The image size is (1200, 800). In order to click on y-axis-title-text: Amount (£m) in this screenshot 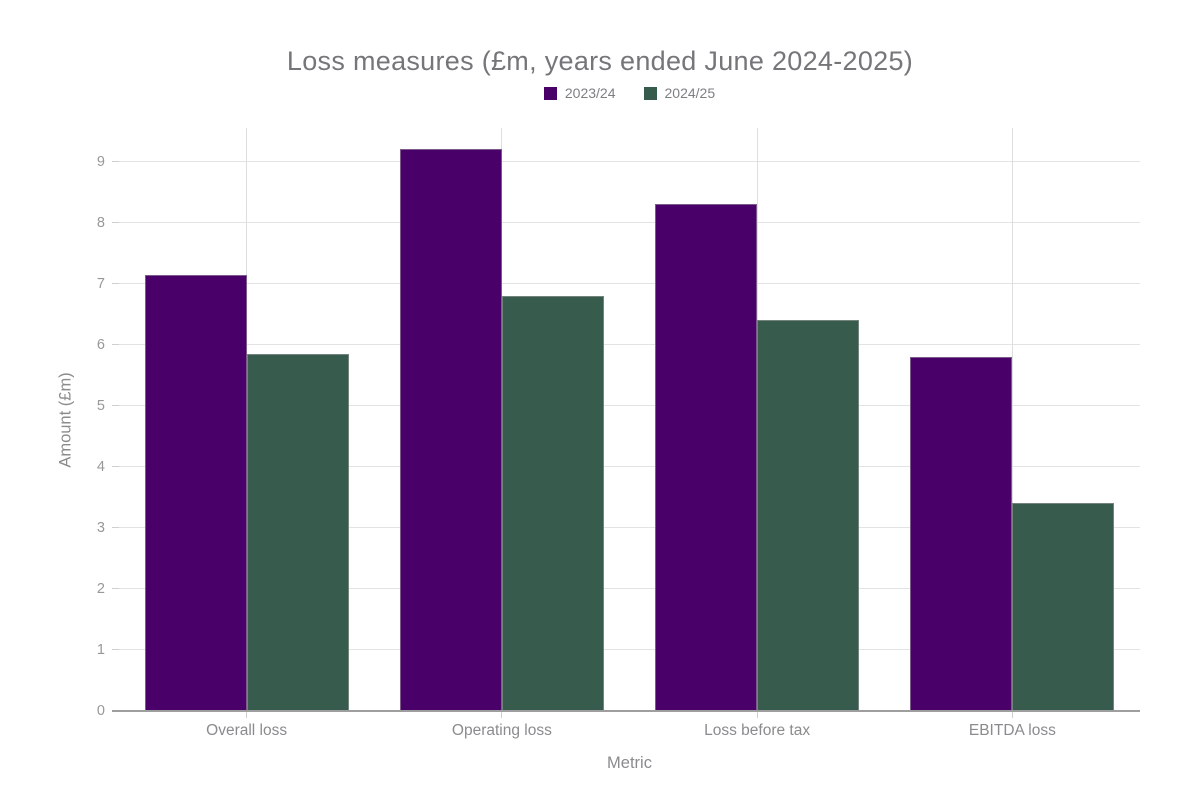, I will do `click(65, 420)`.